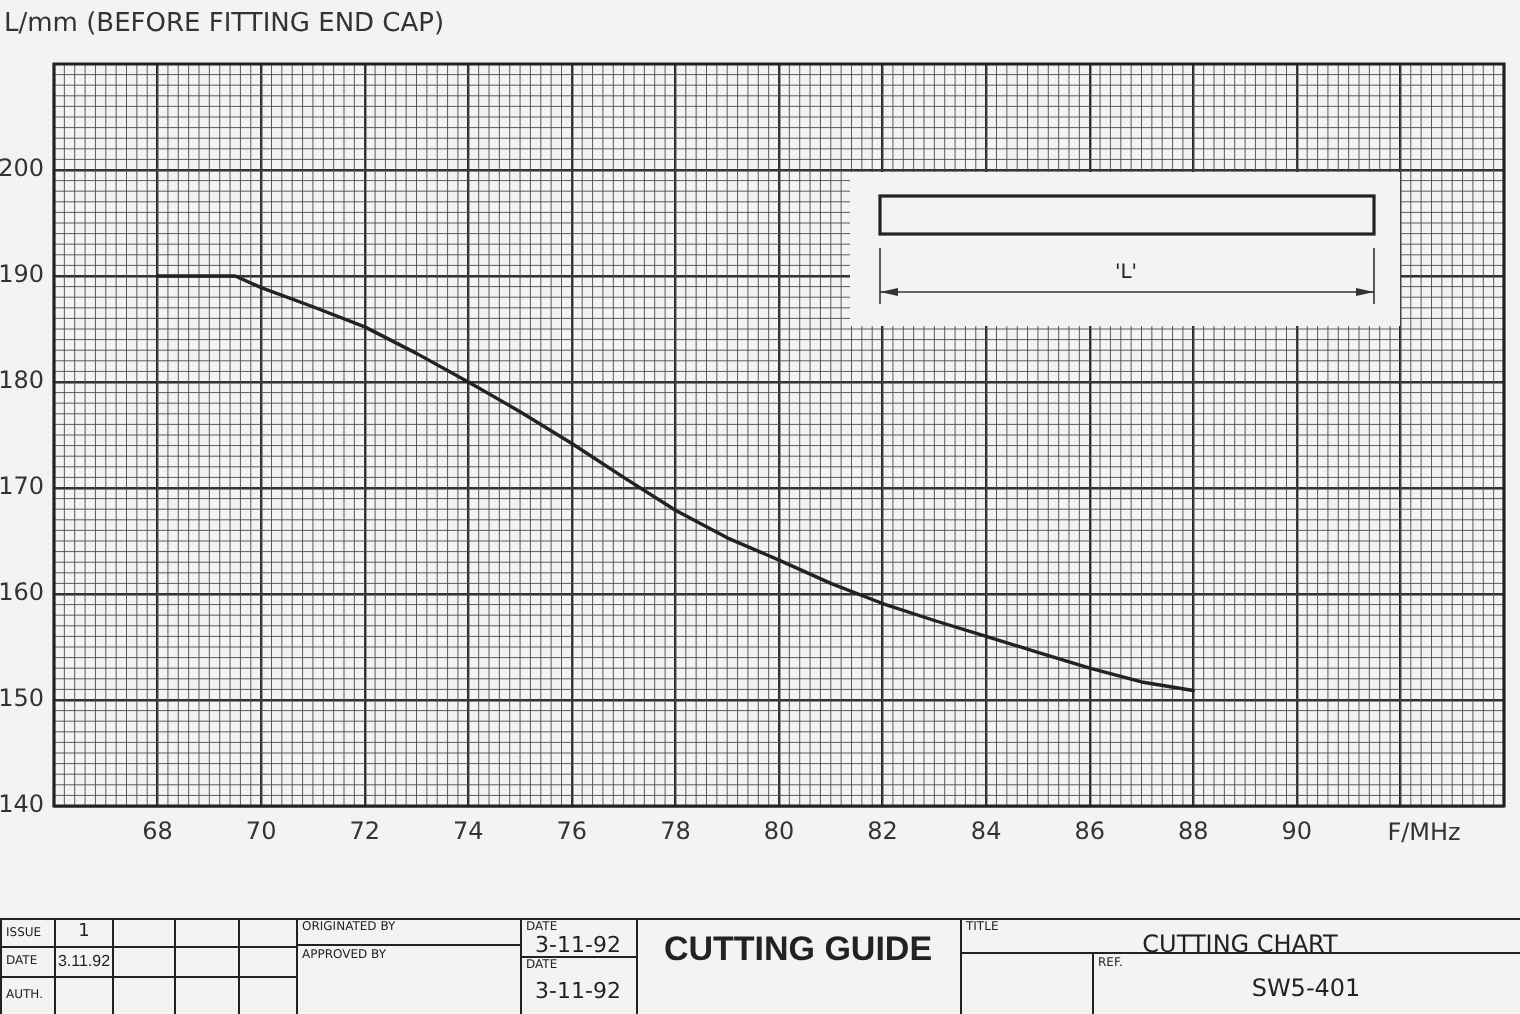 This screenshot has height=1014, width=1520. What do you see at coordinates (22, 698) in the screenshot?
I see `y-tick-label: 150` at bounding box center [22, 698].